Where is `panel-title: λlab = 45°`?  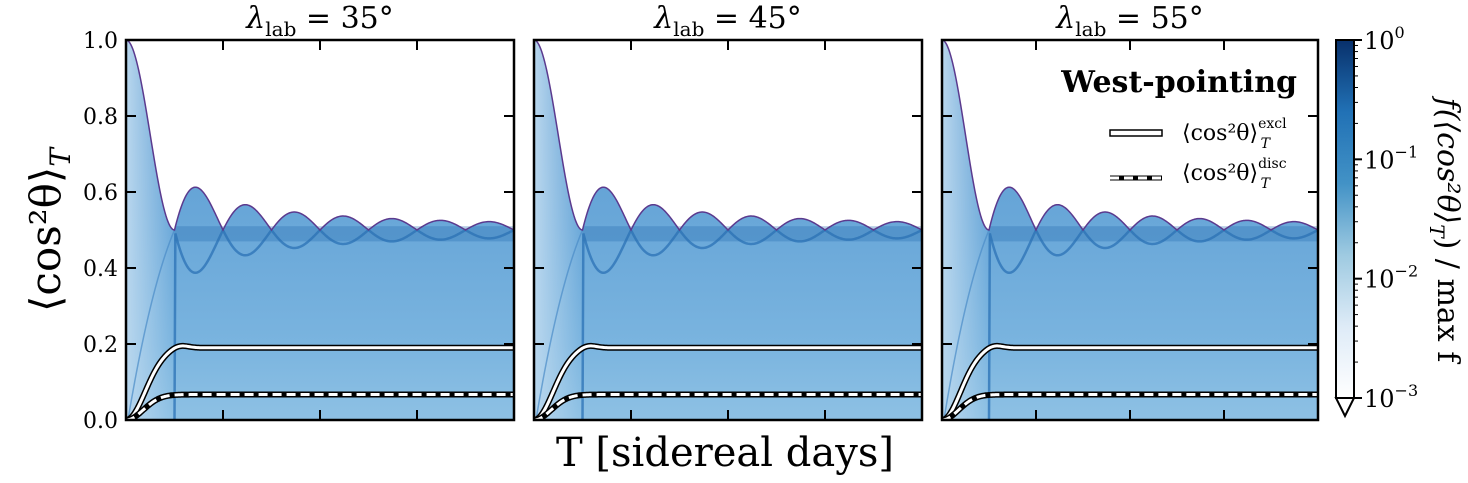 panel-title: λlab = 45° is located at coordinates (727, 21).